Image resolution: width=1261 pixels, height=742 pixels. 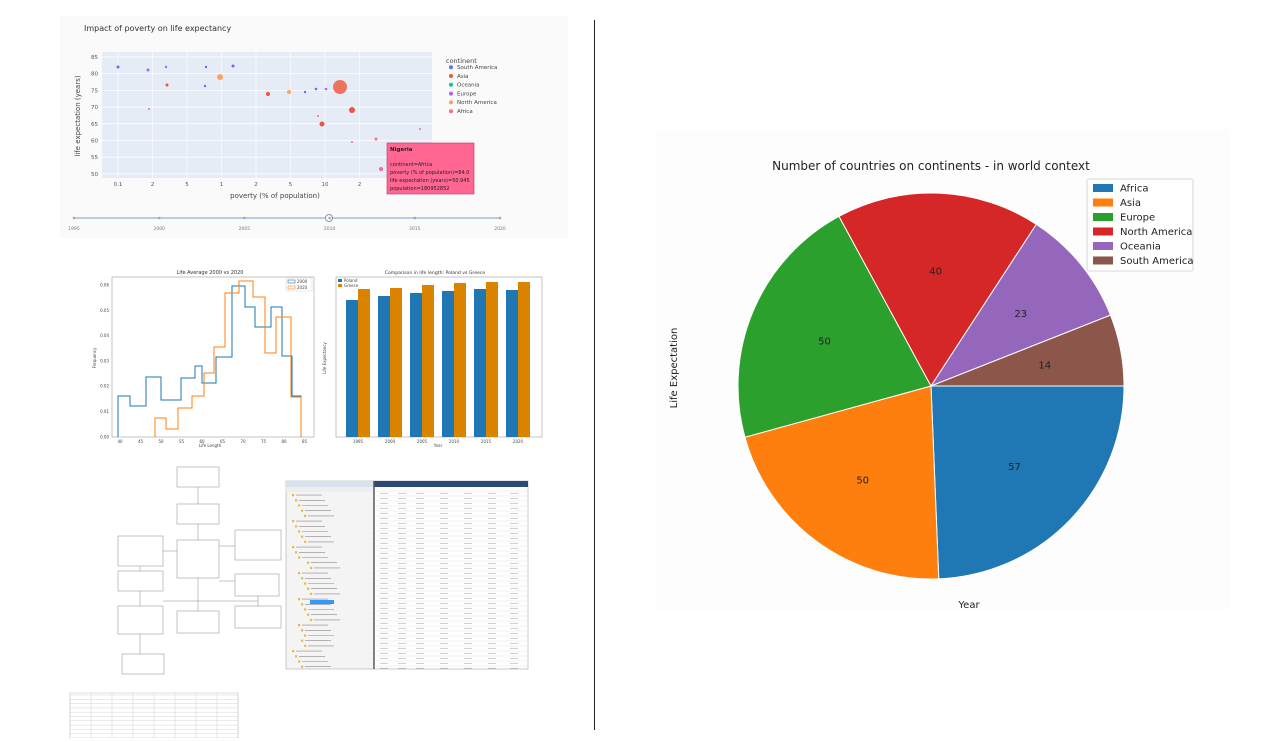 I want to click on scatter-grid, so click(x=267, y=115).